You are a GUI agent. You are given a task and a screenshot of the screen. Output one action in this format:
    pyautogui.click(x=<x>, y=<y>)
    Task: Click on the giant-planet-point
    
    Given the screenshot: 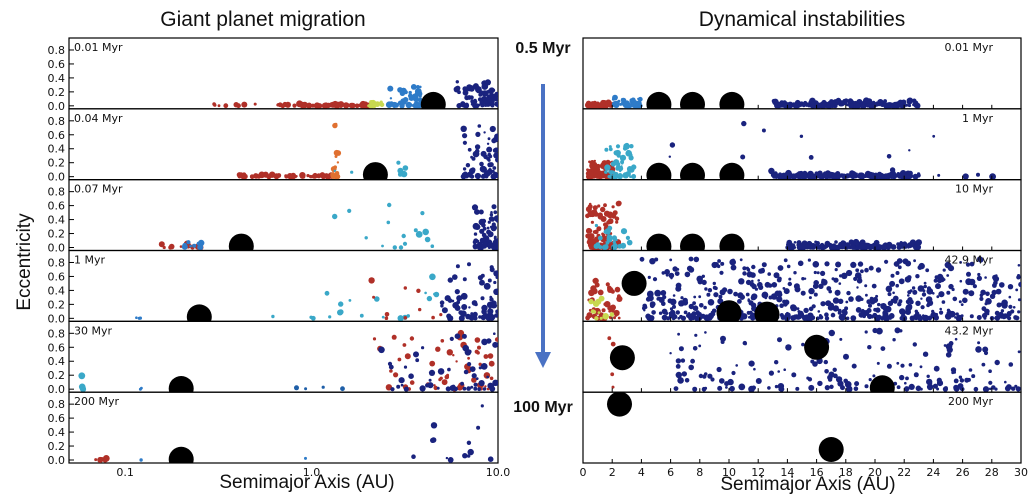 What is the action you would take?
    pyautogui.click(x=692, y=171)
    